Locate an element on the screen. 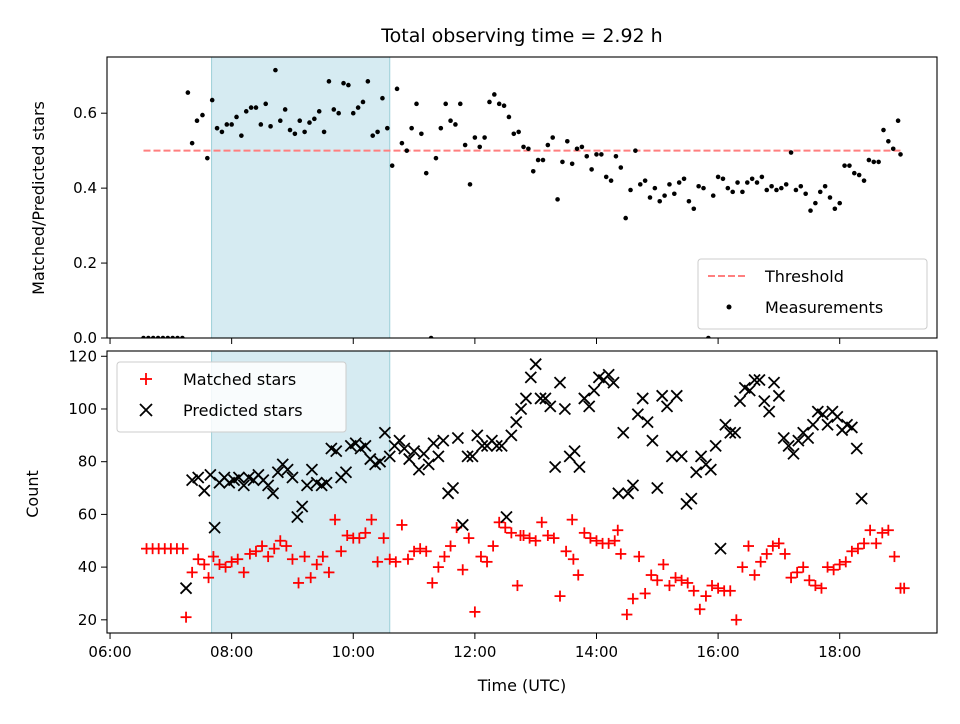  x-tick-label: 18:00 is located at coordinates (839, 652).